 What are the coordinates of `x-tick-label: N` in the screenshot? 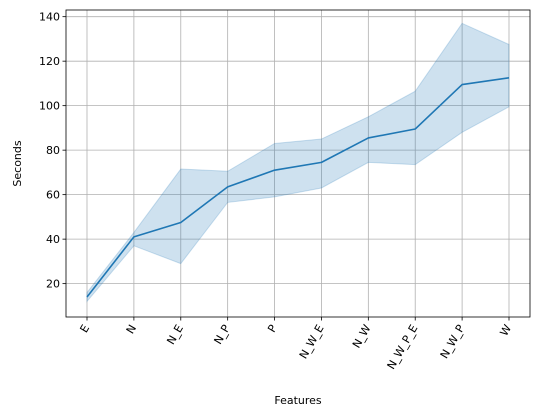 It's located at (131, 330).